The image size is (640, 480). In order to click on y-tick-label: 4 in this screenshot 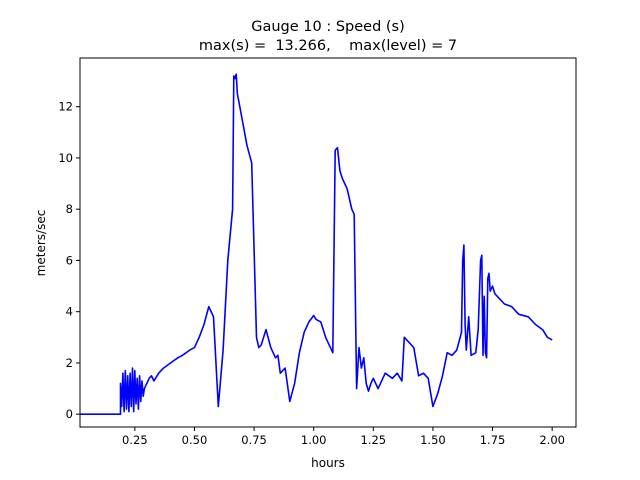, I will do `click(69, 312)`.